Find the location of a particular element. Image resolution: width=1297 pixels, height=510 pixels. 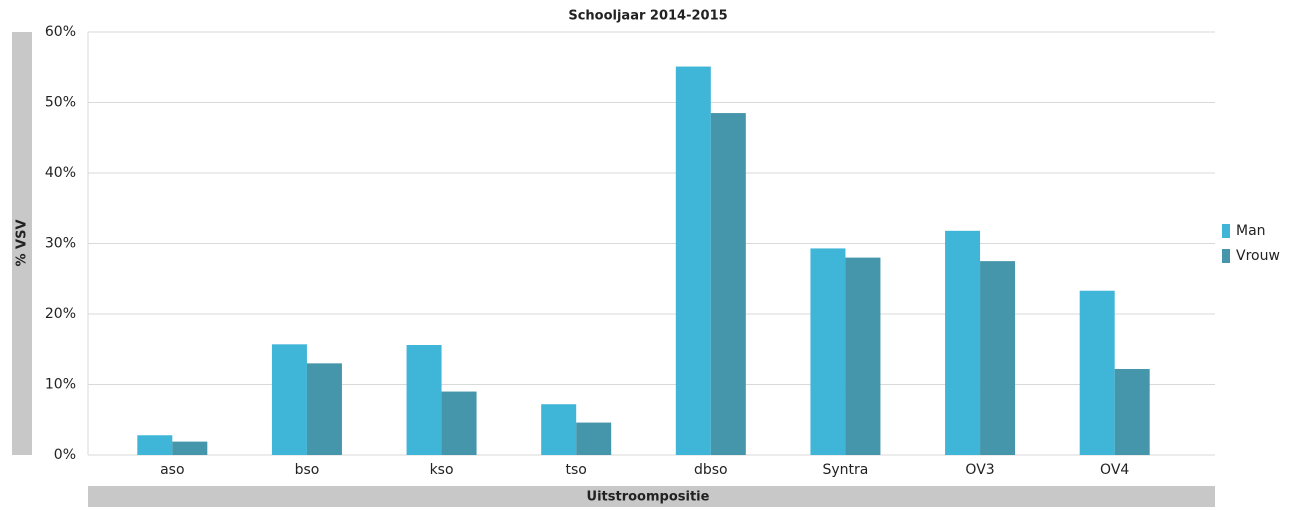

y-axis-label: % VSV is located at coordinates (22, 242).